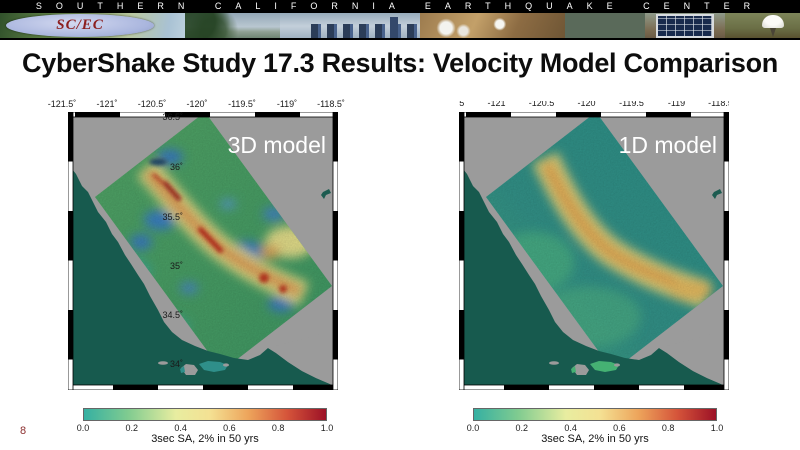  I want to click on org-name-strip: SOUTHERN CALIFORNIA EARTHQUAKE CENTER, so click(400, 6).